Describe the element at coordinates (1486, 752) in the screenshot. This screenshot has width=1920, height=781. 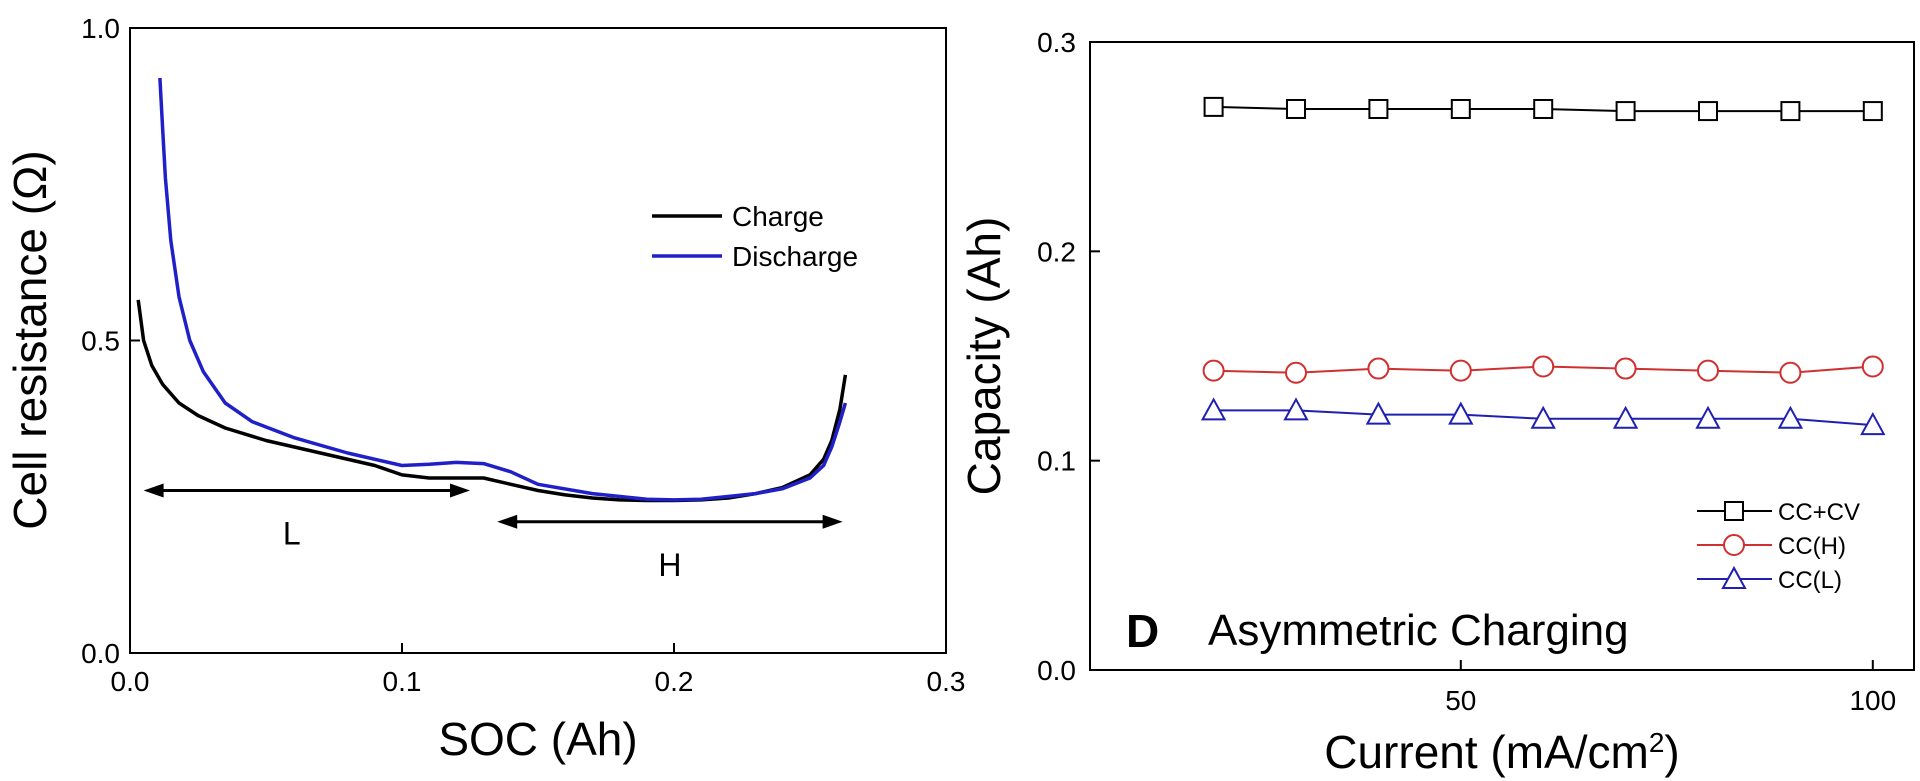
I see `right-x-axis-title-main: Current (mA/cm` at that location.